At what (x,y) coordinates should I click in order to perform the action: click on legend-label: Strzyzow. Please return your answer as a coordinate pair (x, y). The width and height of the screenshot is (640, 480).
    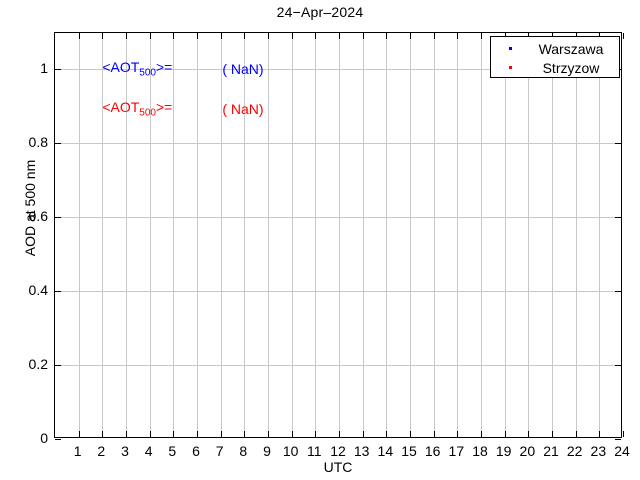
    Looking at the image, I should click on (571, 67).